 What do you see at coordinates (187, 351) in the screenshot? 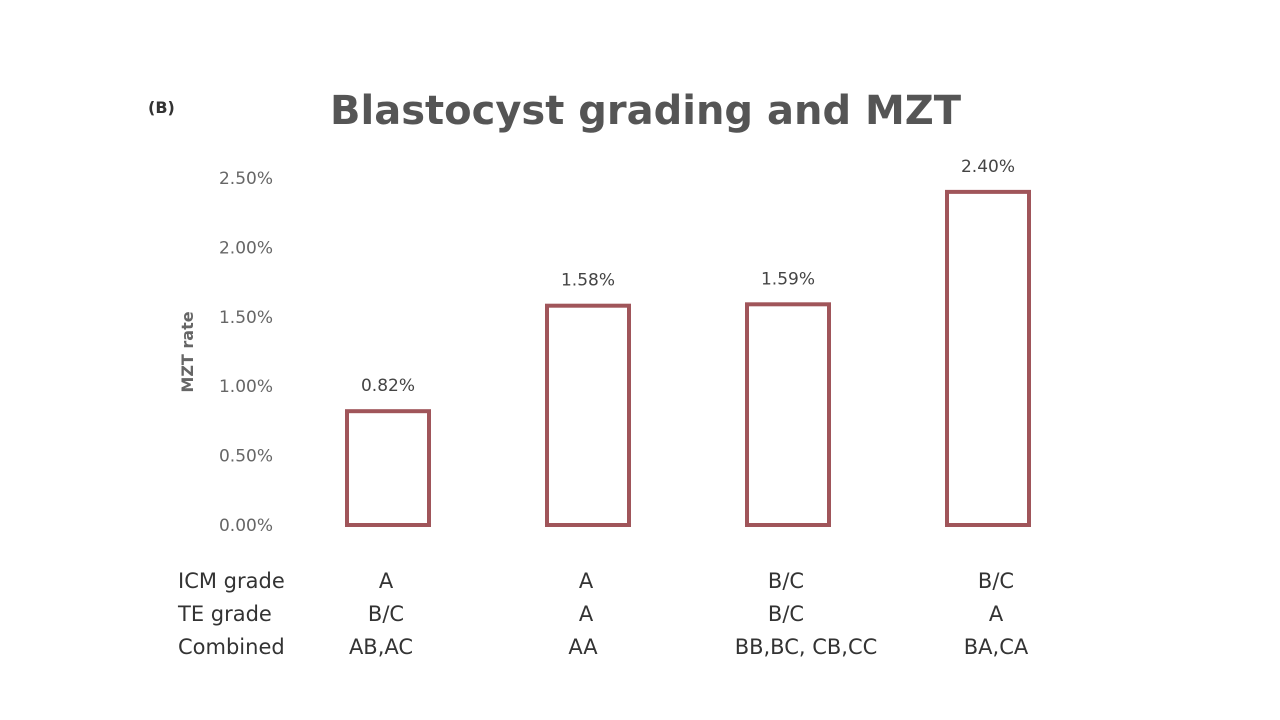
I see `y-axis-label: MZT rate` at bounding box center [187, 351].